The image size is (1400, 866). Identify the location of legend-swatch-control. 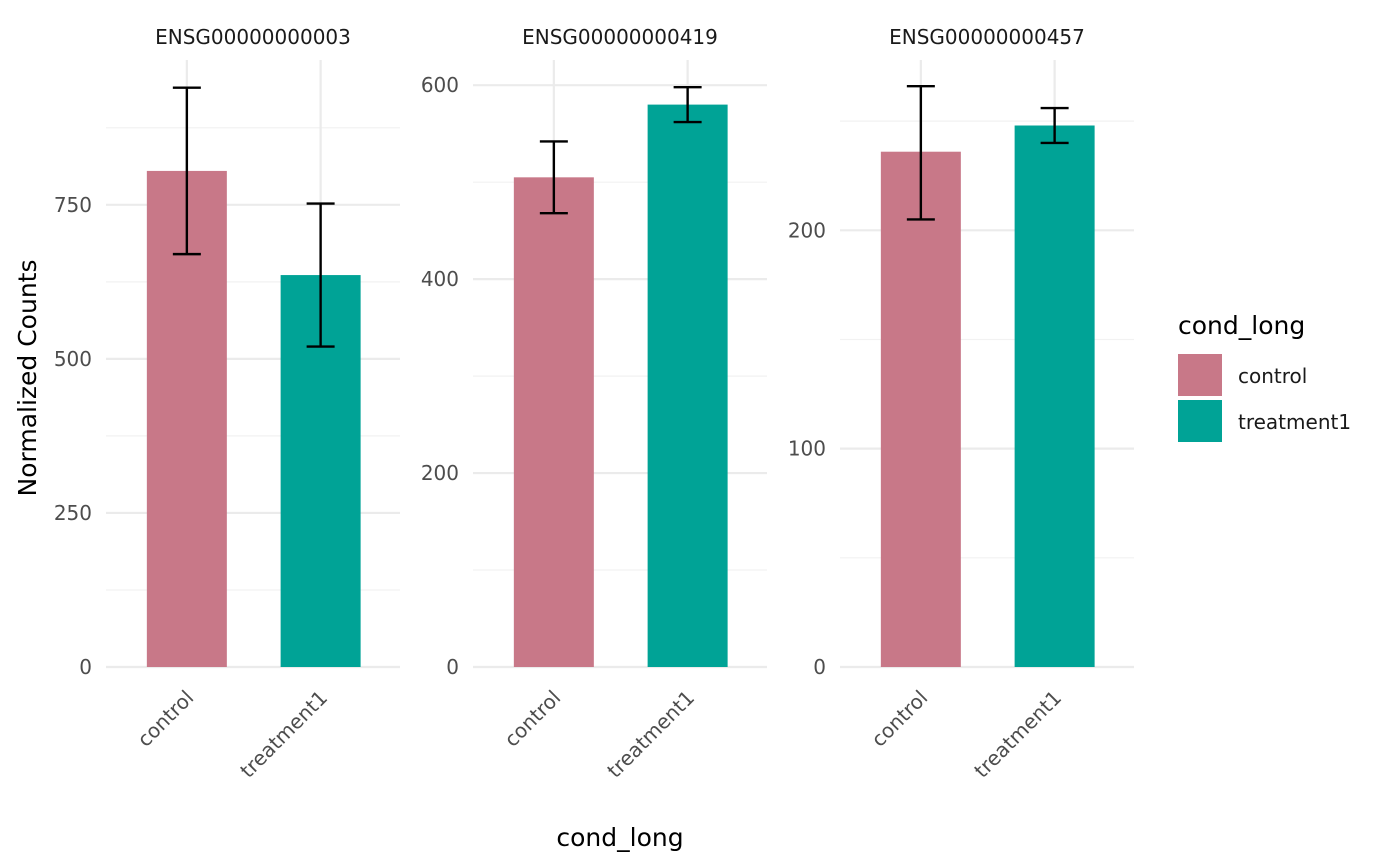
(1200, 375).